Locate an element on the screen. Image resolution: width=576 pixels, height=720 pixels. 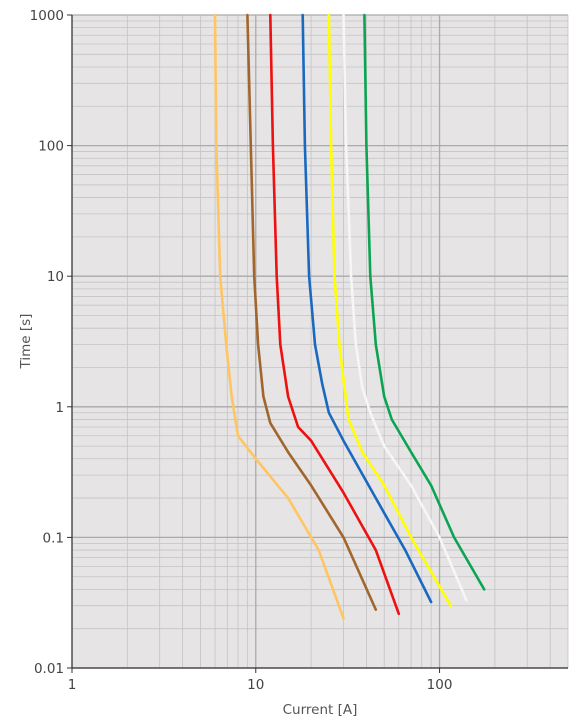
x-tick-label: 10 is located at coordinates (255, 685).